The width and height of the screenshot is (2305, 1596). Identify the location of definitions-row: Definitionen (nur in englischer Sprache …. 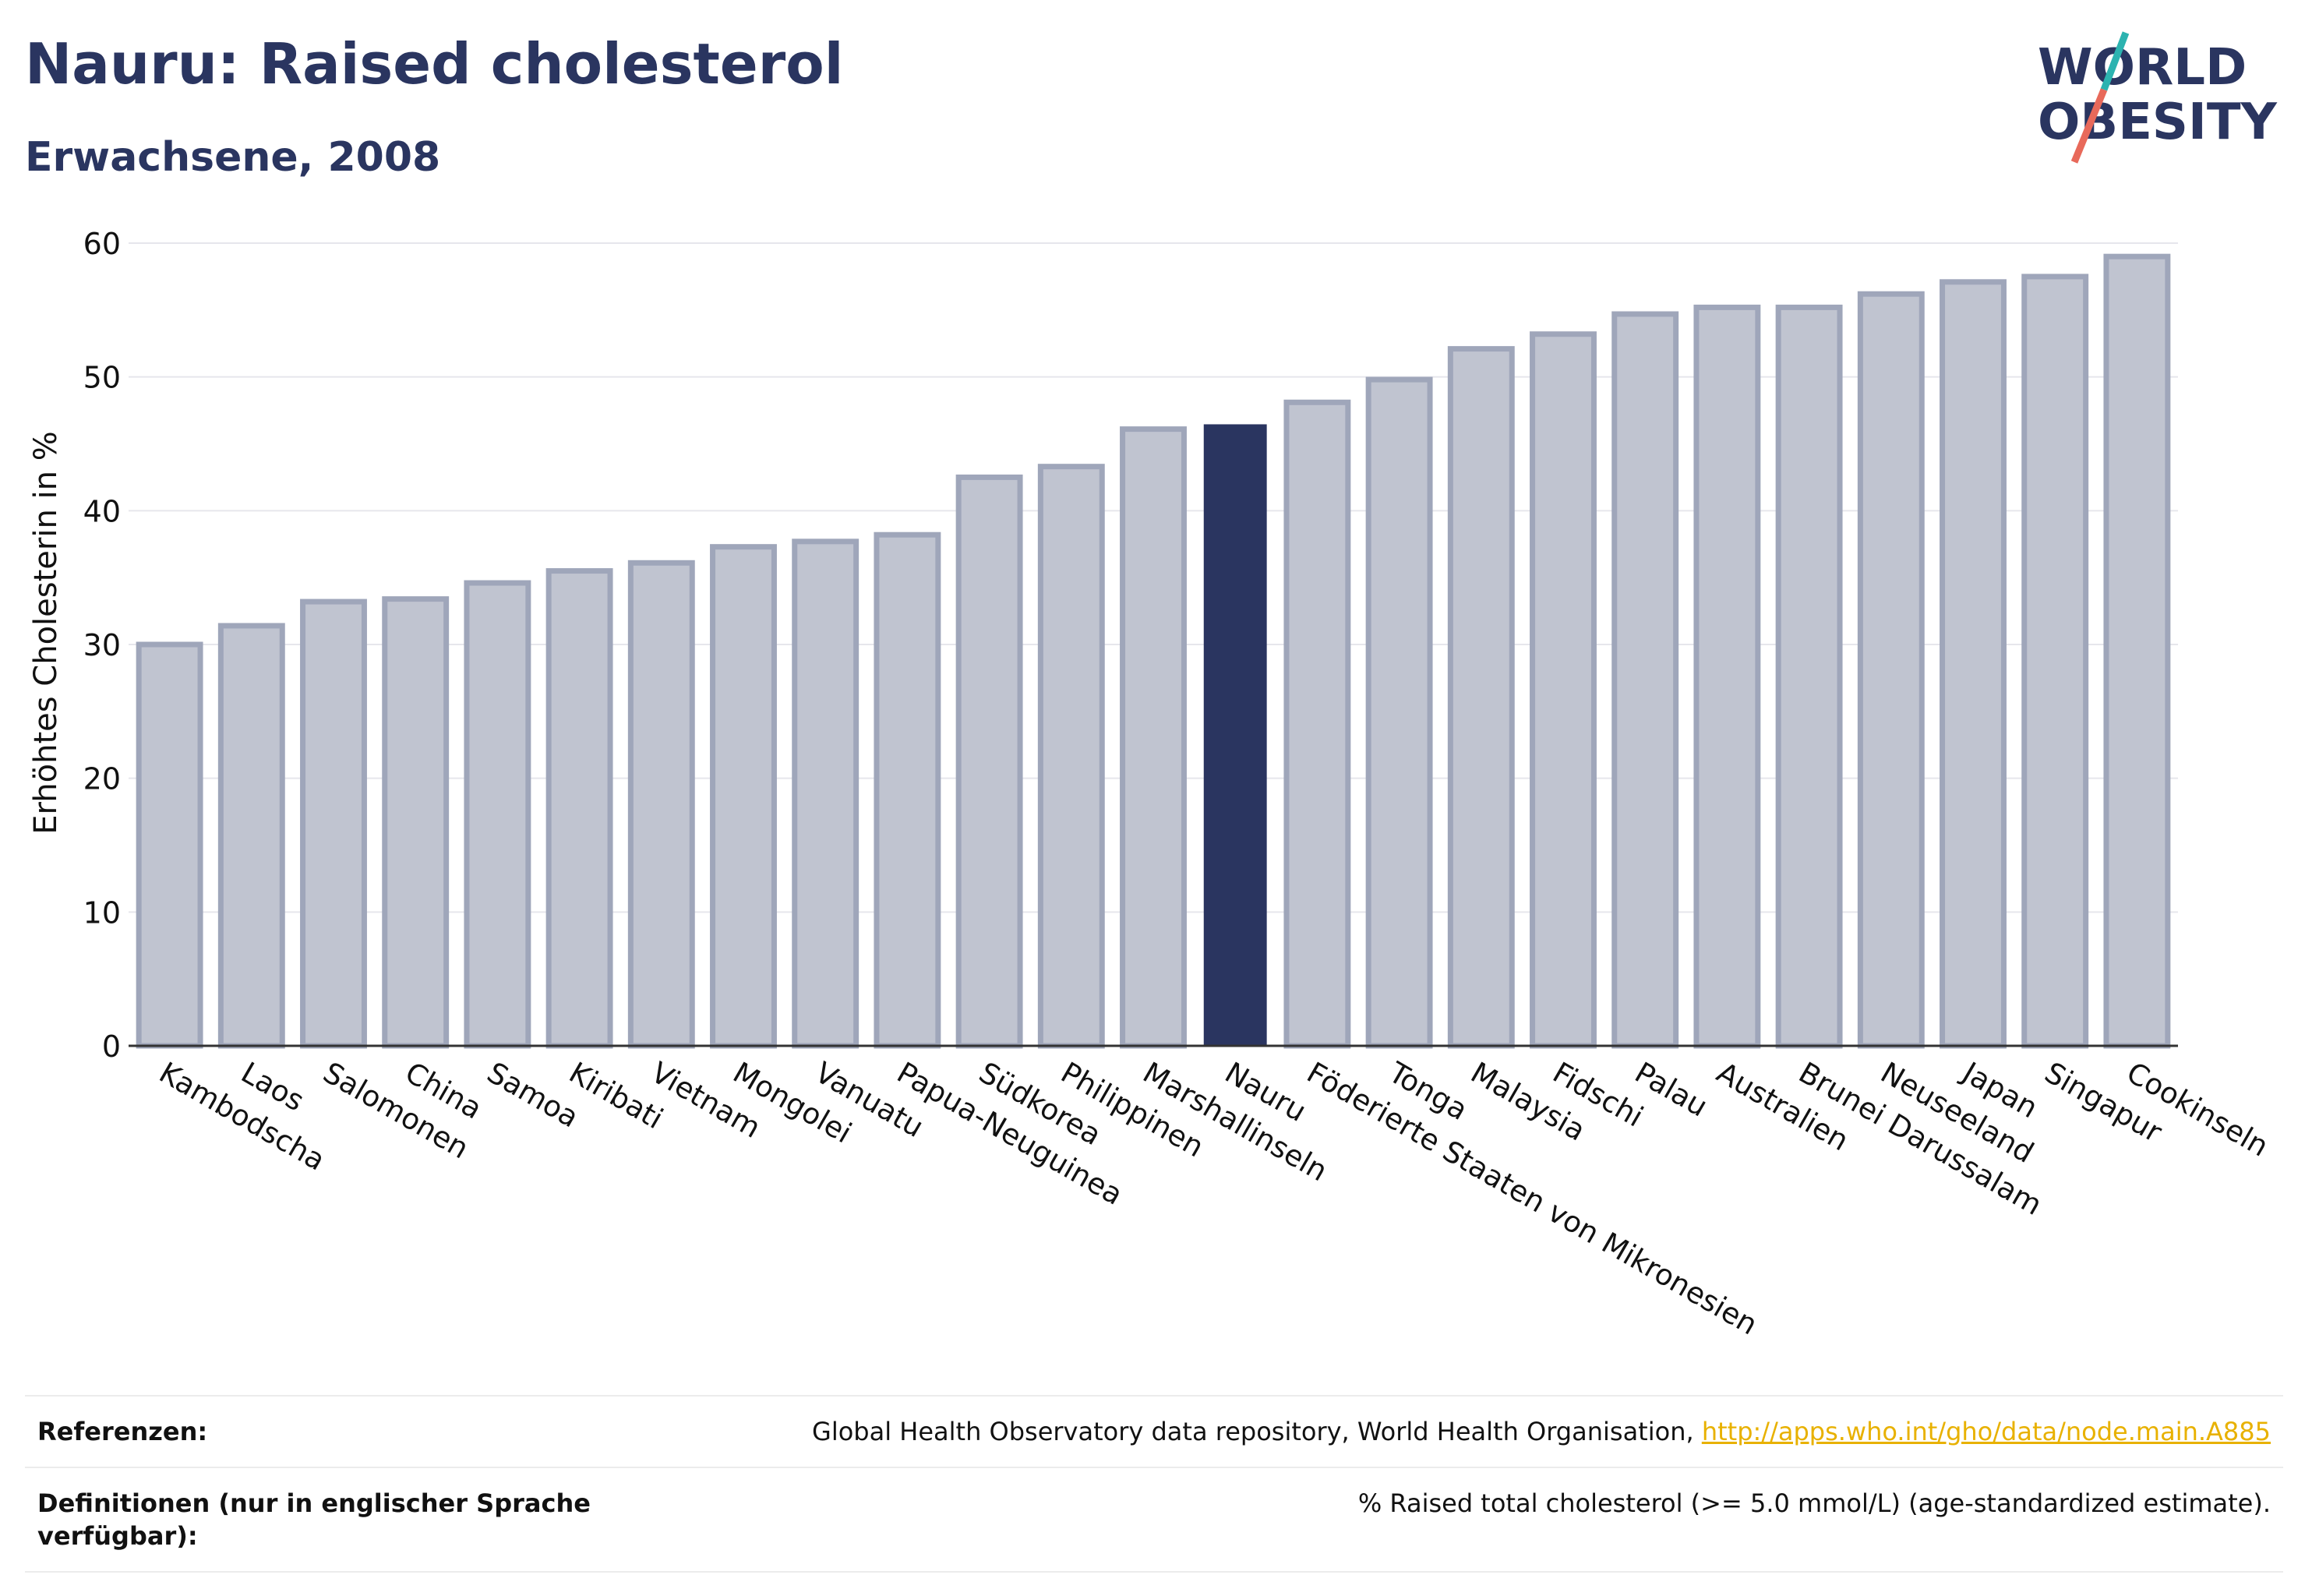
(1154, 1520).